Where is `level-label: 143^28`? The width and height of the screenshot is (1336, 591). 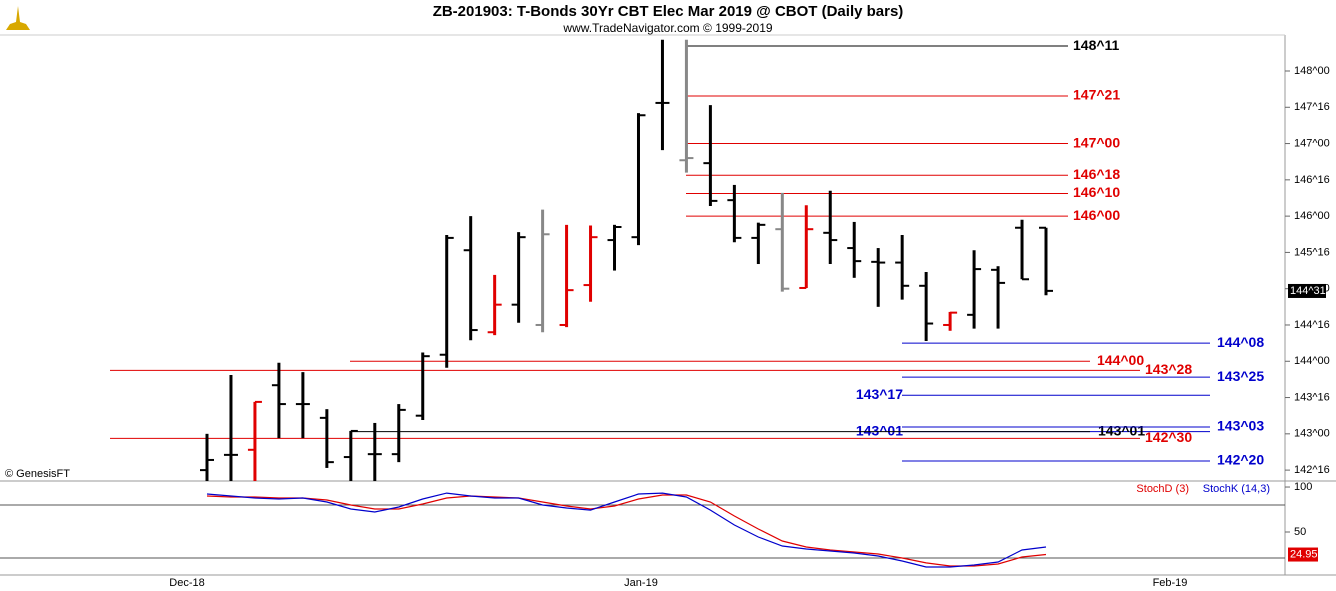 level-label: 143^28 is located at coordinates (1168, 369).